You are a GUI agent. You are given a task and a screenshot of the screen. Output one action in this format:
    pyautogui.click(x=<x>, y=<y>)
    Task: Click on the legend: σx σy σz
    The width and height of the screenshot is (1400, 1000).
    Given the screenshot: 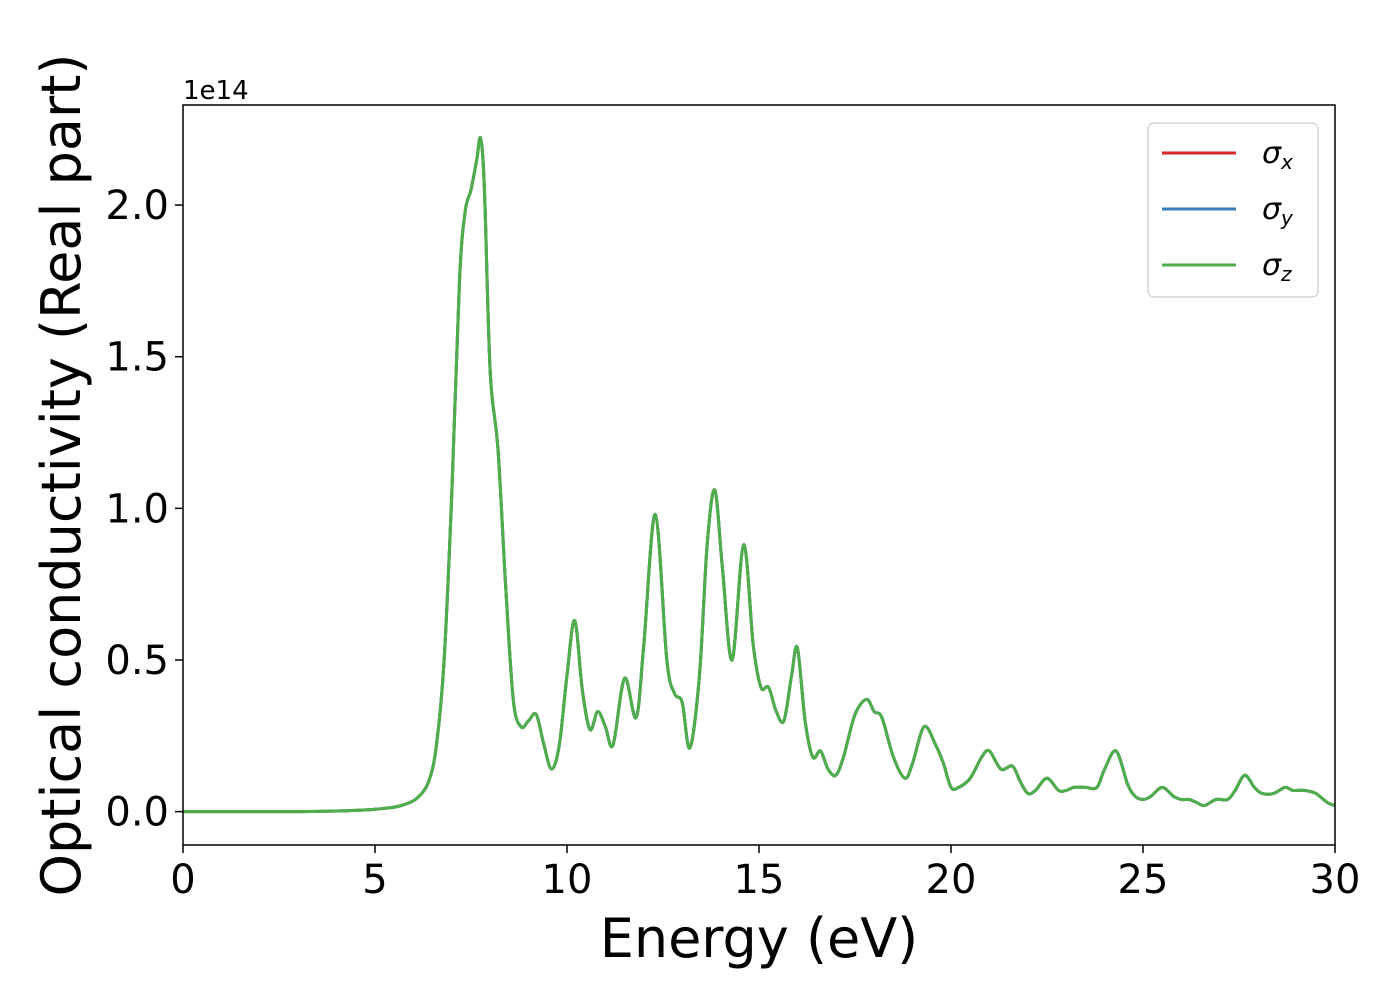 What is the action you would take?
    pyautogui.click(x=1233, y=210)
    